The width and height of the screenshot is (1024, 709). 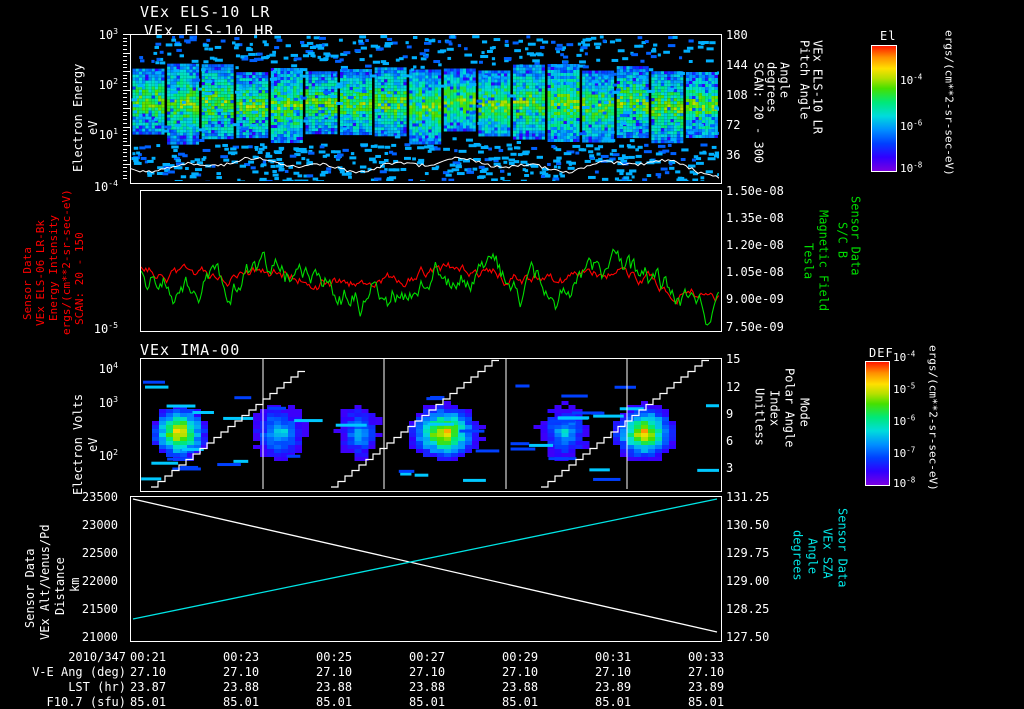 What do you see at coordinates (148, 672) in the screenshot?
I see `bottom-cell-r1-c0: 27.10` at bounding box center [148, 672].